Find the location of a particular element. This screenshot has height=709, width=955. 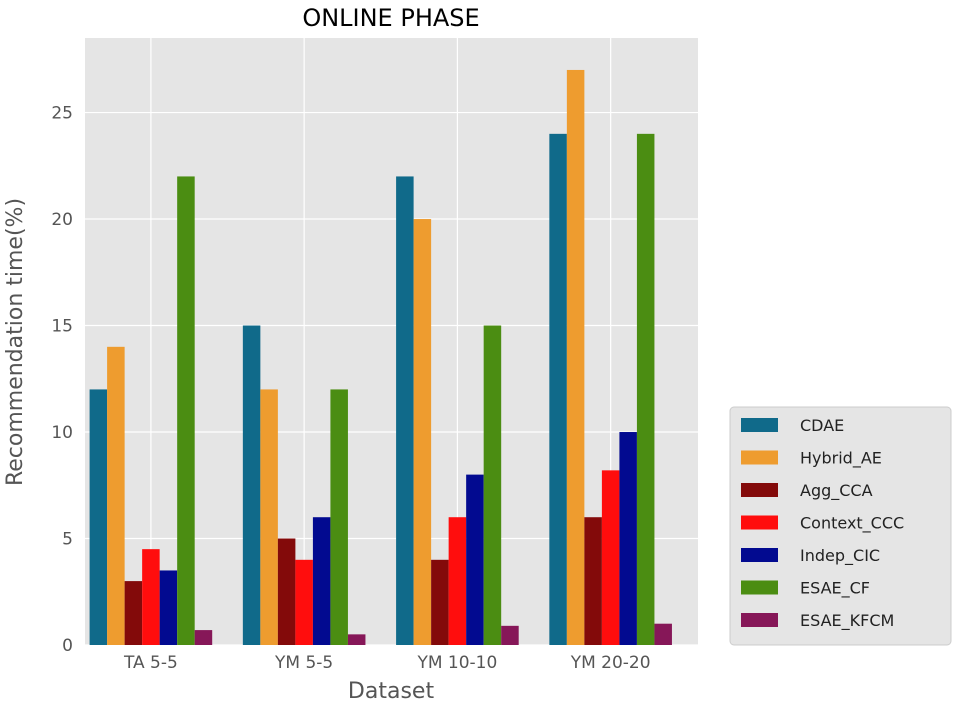

x-tick-label: YM 10-10 is located at coordinates (456, 663).